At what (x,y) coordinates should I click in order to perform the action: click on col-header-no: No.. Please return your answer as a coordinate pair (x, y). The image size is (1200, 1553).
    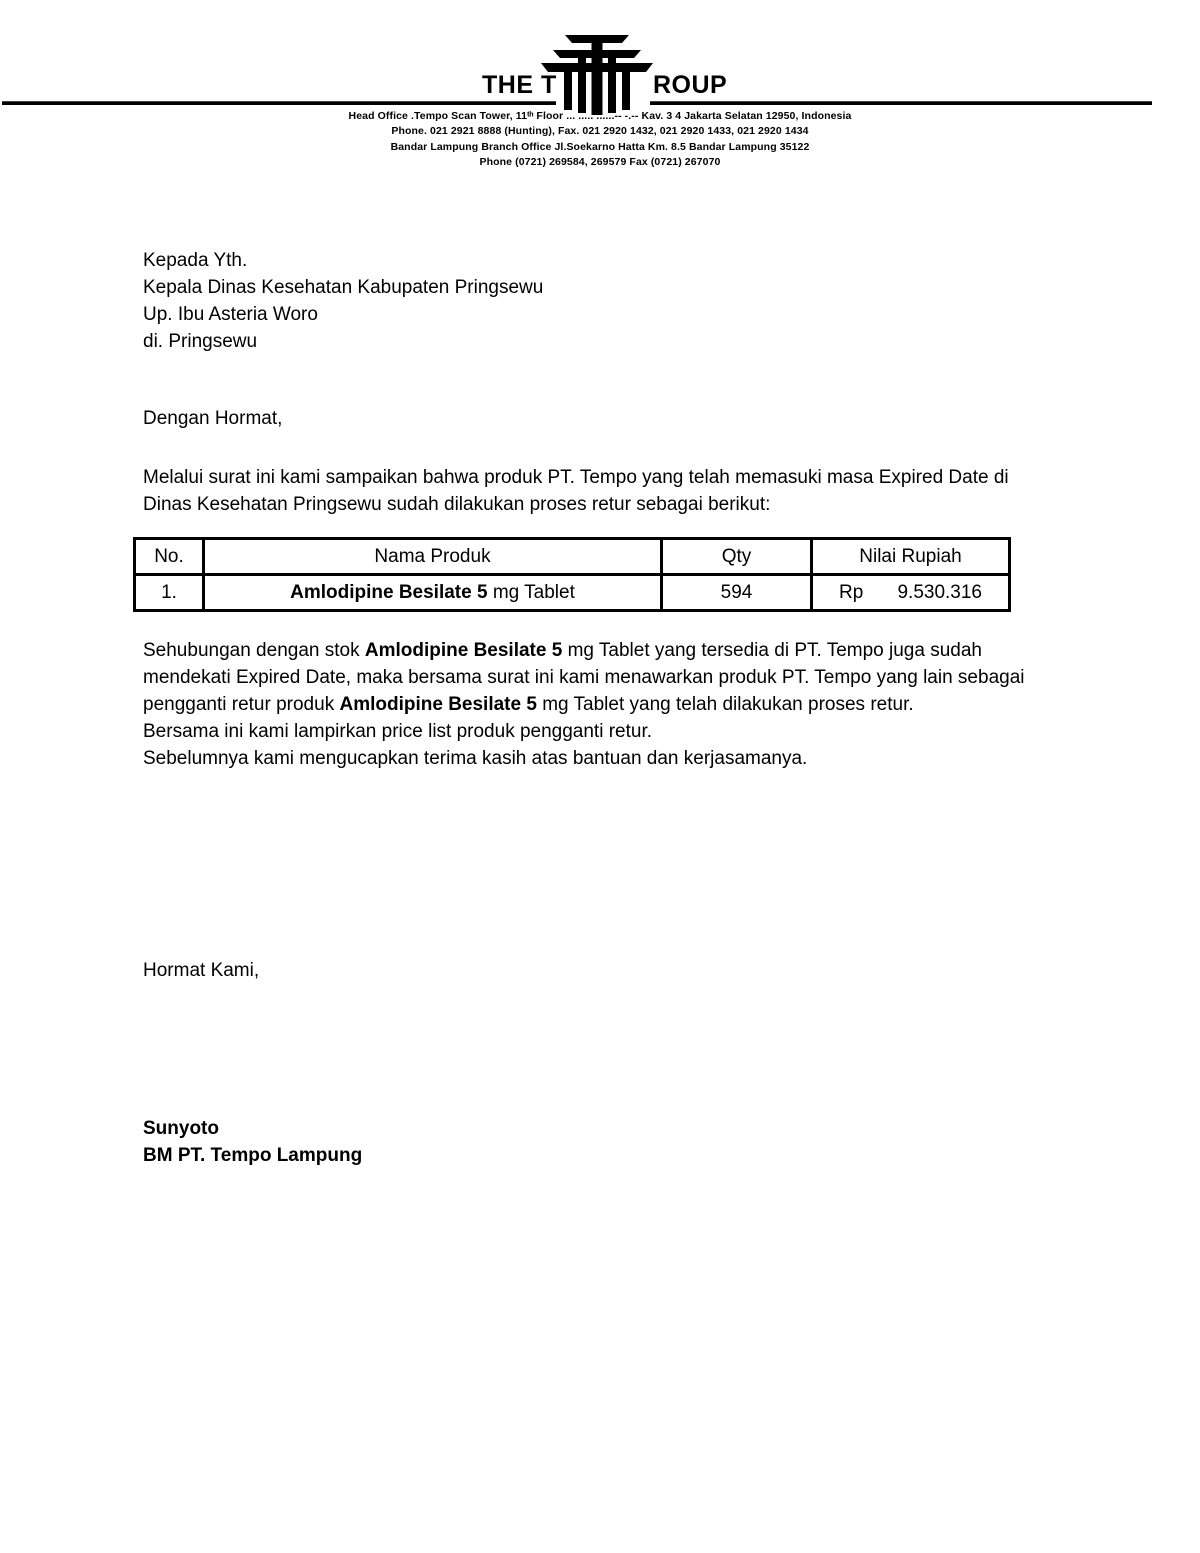
    Looking at the image, I should click on (169, 556).